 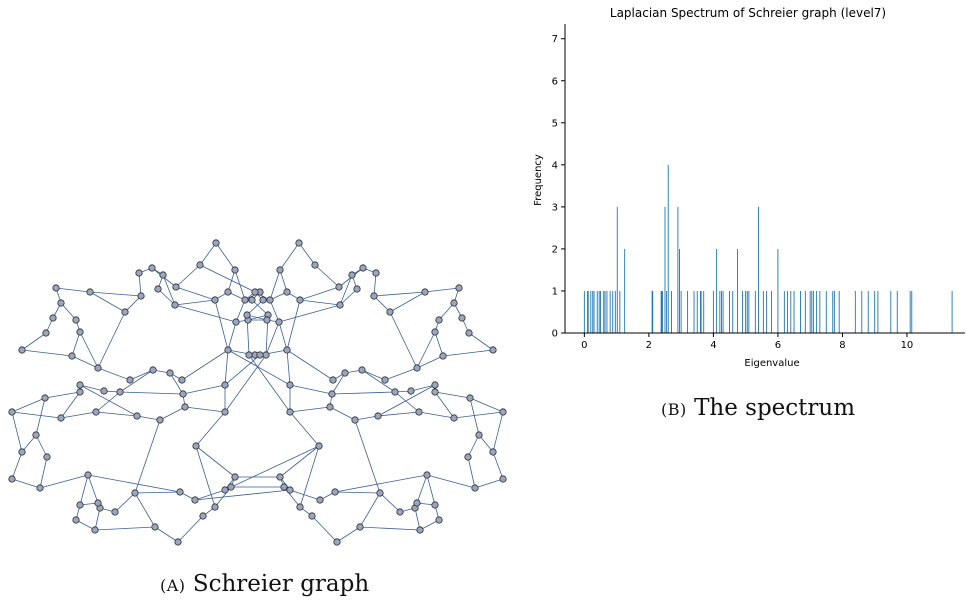 I want to click on x-axis-label: Eigenvalue, so click(x=771, y=363).